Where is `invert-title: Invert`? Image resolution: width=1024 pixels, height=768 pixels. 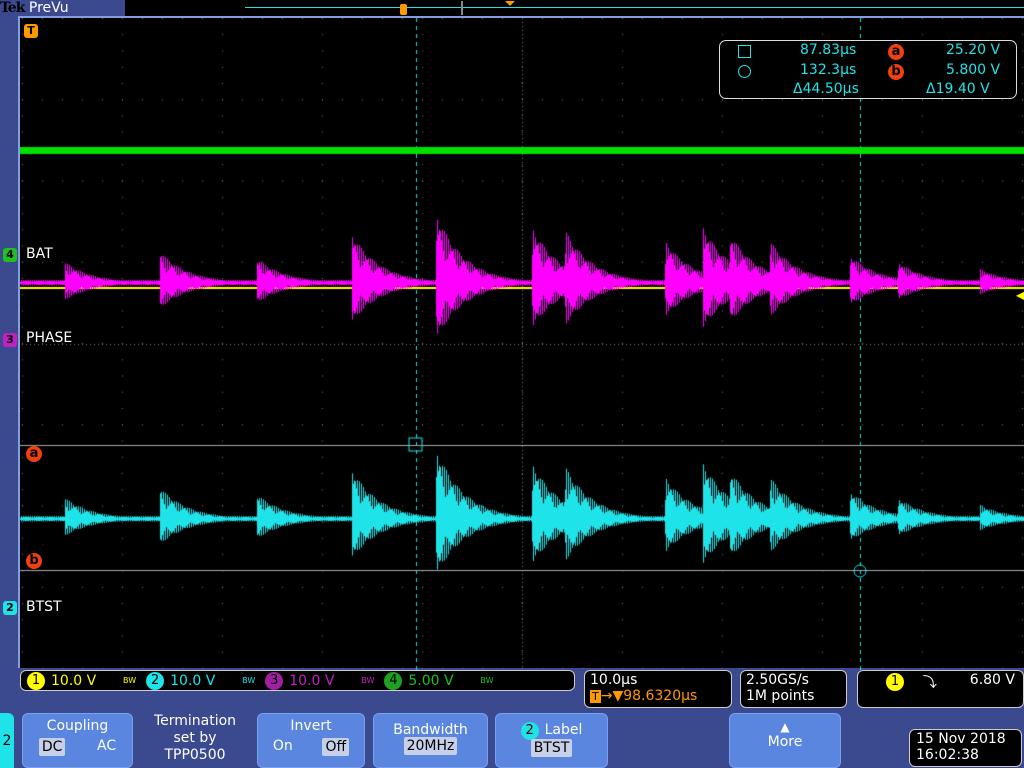 invert-title: Invert is located at coordinates (311, 726).